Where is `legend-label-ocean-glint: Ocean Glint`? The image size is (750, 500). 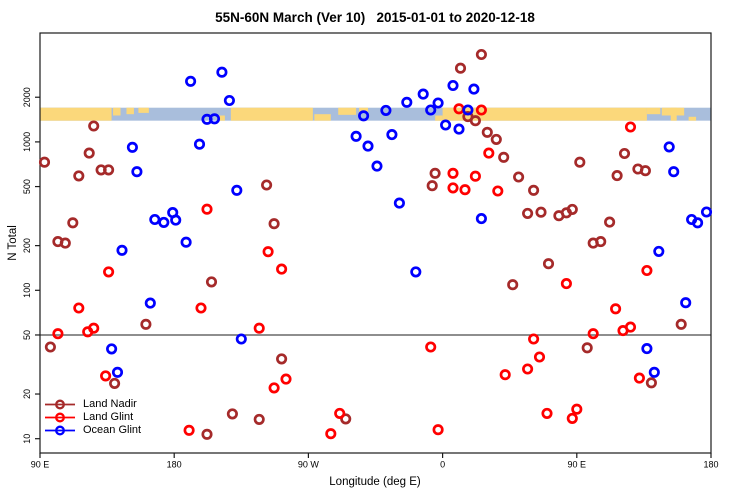 legend-label-ocean-glint: Ocean Glint is located at coordinates (112, 430).